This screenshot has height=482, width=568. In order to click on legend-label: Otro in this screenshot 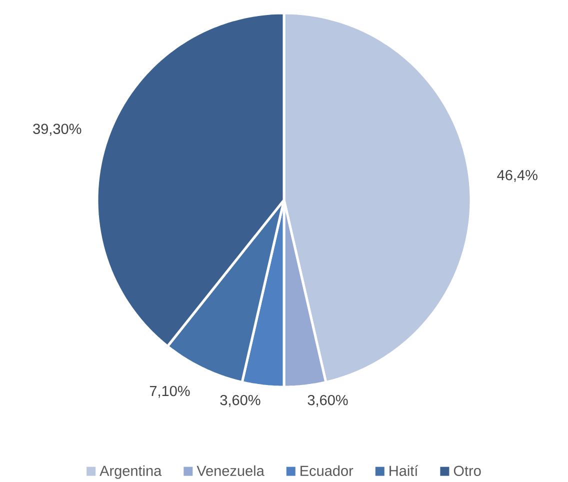, I will do `click(467, 471)`.